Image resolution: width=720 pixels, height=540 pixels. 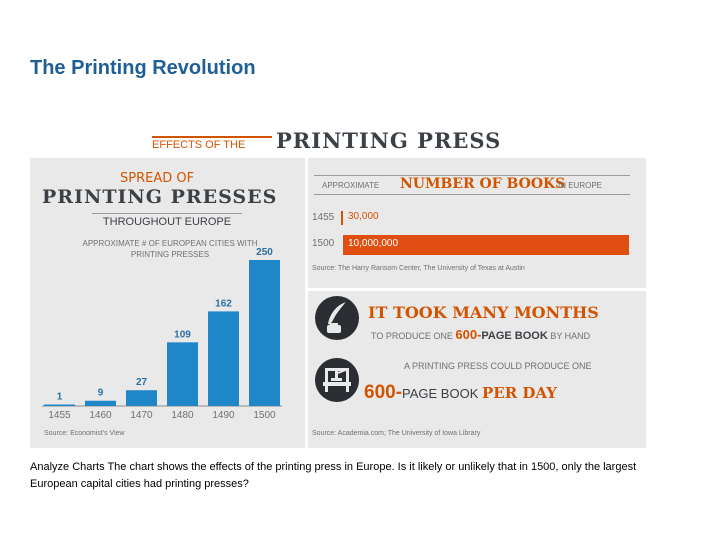 What do you see at coordinates (389, 140) in the screenshot?
I see `heading-big: PRINTING PRESS` at bounding box center [389, 140].